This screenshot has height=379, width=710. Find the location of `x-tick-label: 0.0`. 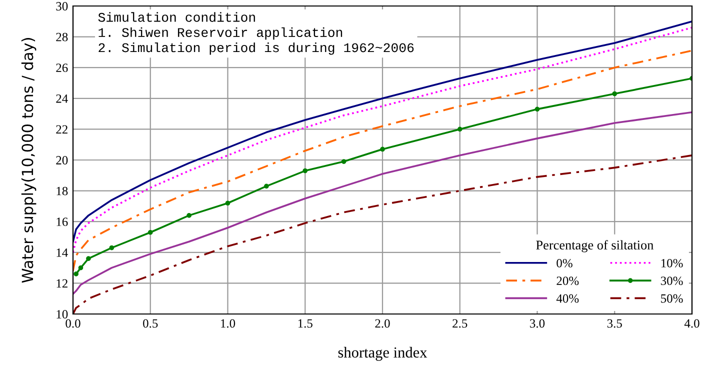

x-tick-label: 0.0 is located at coordinates (73, 323).